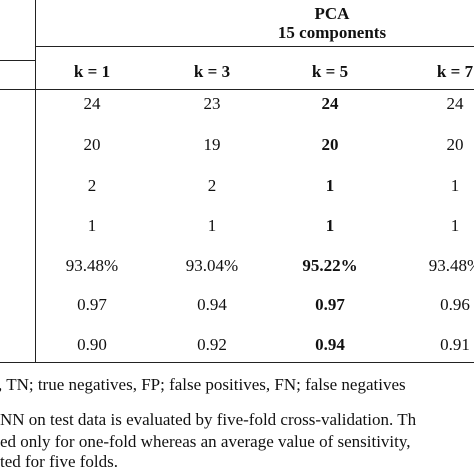 The height and width of the screenshot is (474, 474). Describe the element at coordinates (212, 344) in the screenshot. I see `table-cell: 0.92` at that location.